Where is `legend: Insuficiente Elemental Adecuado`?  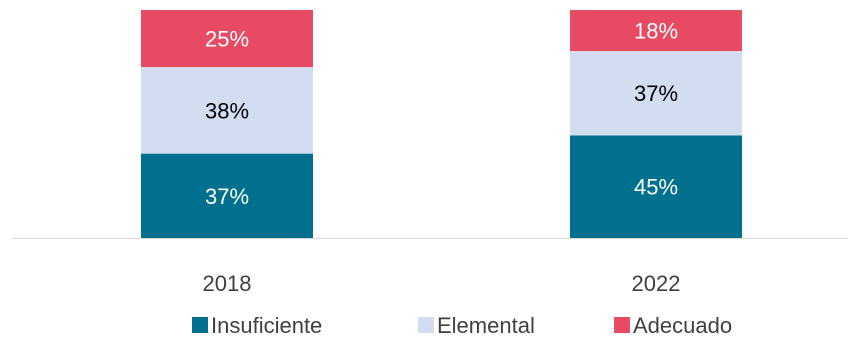 legend: Insuficiente Elemental Adecuado is located at coordinates (462, 325).